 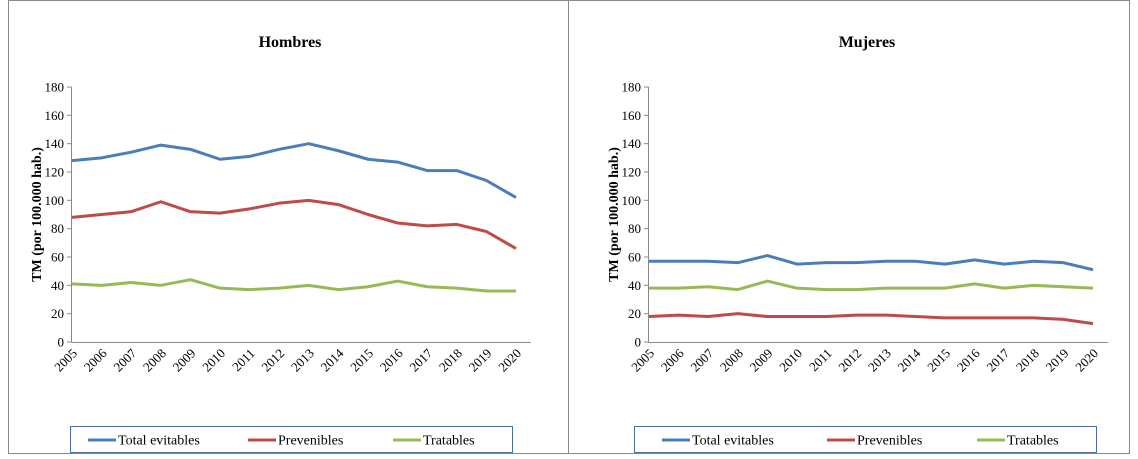 What do you see at coordinates (290, 42) in the screenshot?
I see `chart-title: Hombres` at bounding box center [290, 42].